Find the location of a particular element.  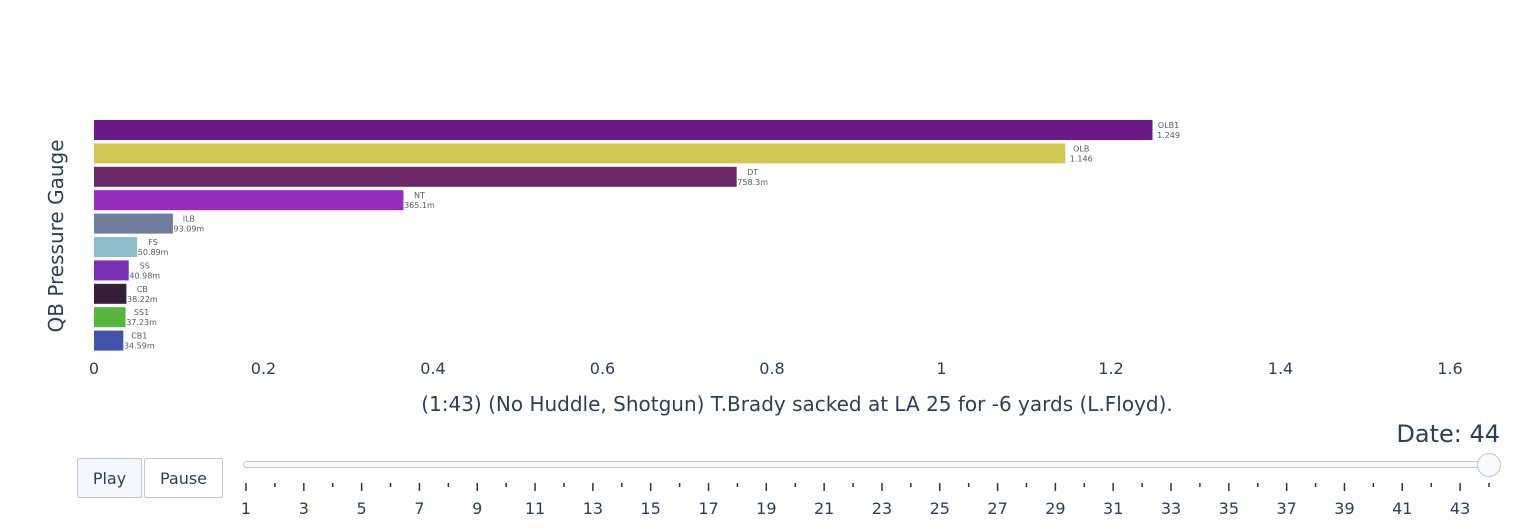

x-tick-label: 0.8 is located at coordinates (771, 368).